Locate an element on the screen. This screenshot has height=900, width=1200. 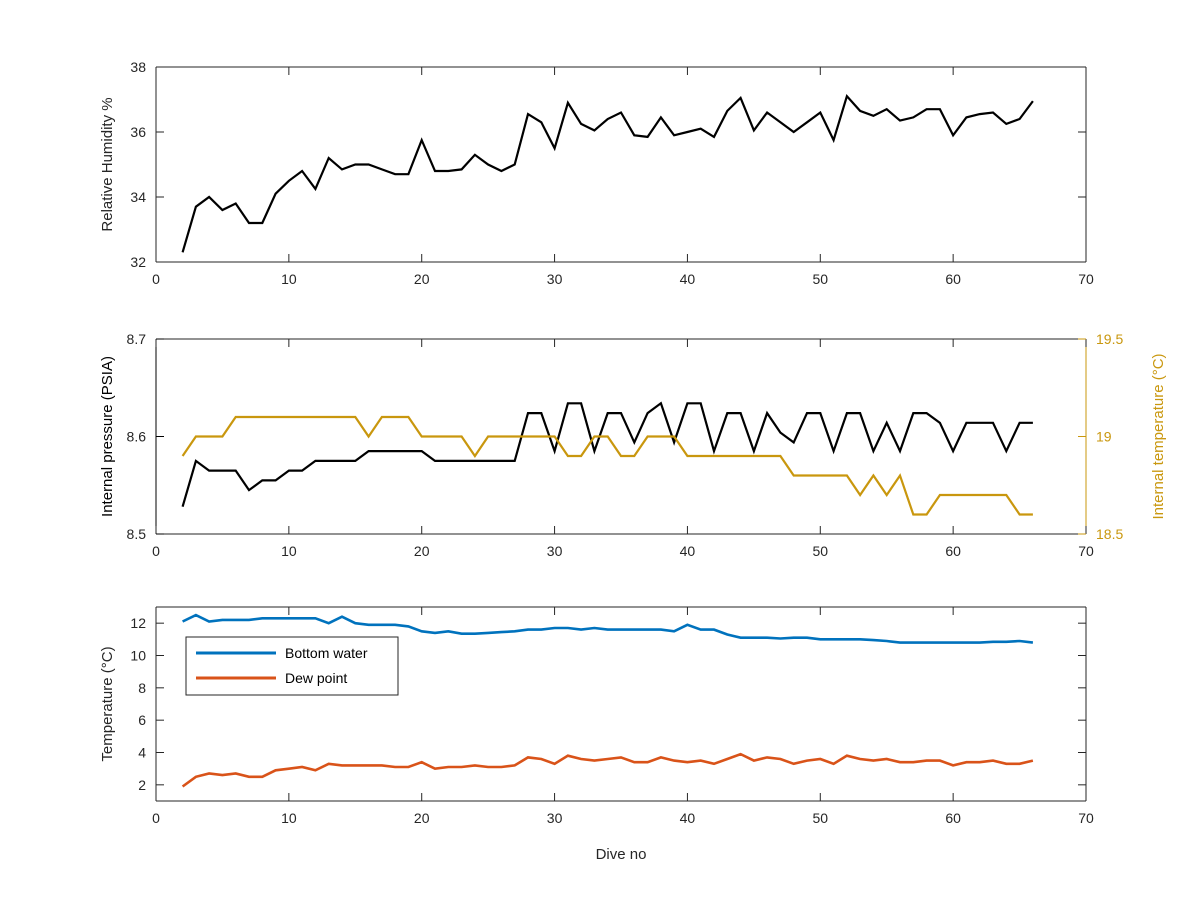
y-tick-label: 36 is located at coordinates (138, 132).